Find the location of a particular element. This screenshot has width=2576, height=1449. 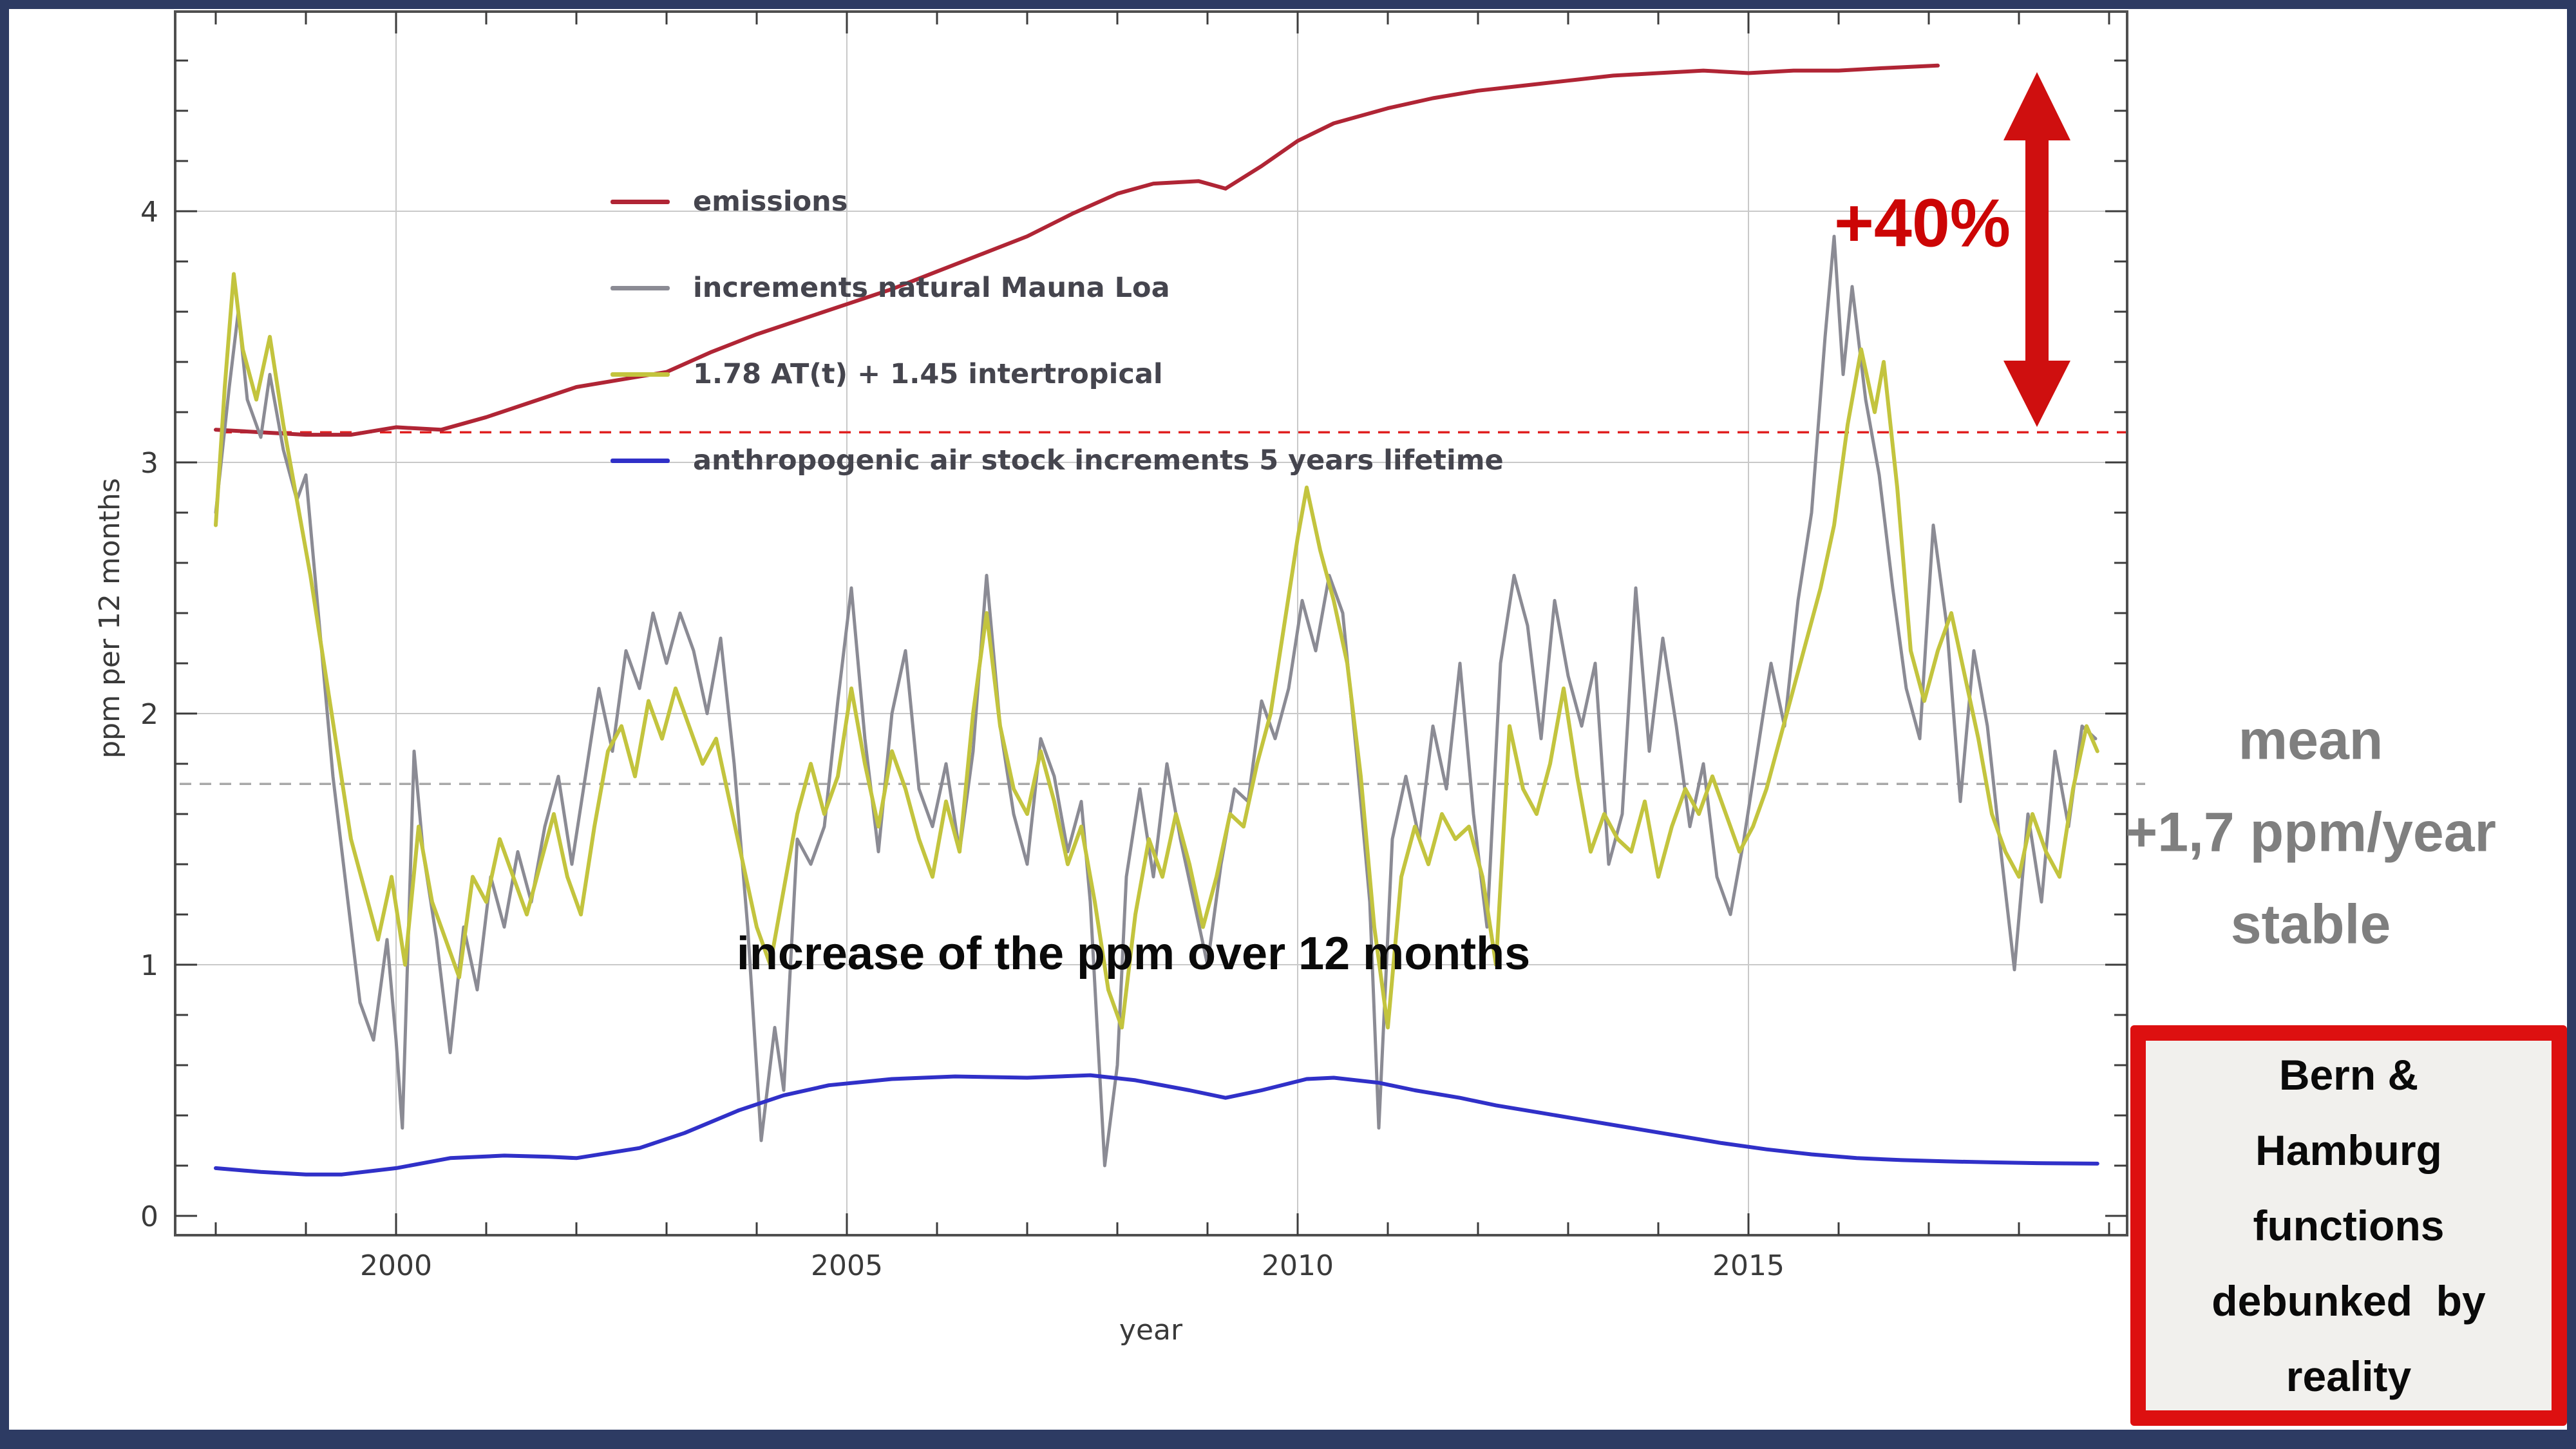

legend-item-intertropical-fit: 1.78 AT(t) + 1.45 intertropical is located at coordinates (1058, 374).